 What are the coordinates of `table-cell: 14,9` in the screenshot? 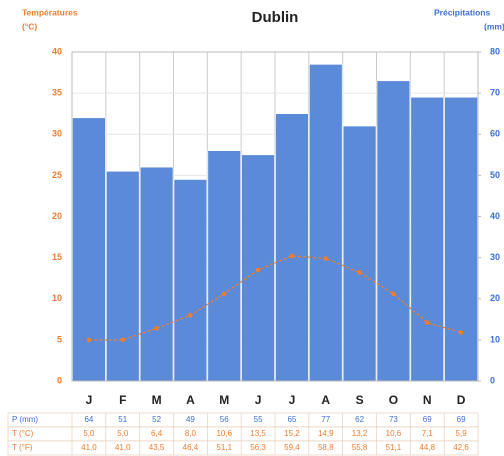 It's located at (326, 433).